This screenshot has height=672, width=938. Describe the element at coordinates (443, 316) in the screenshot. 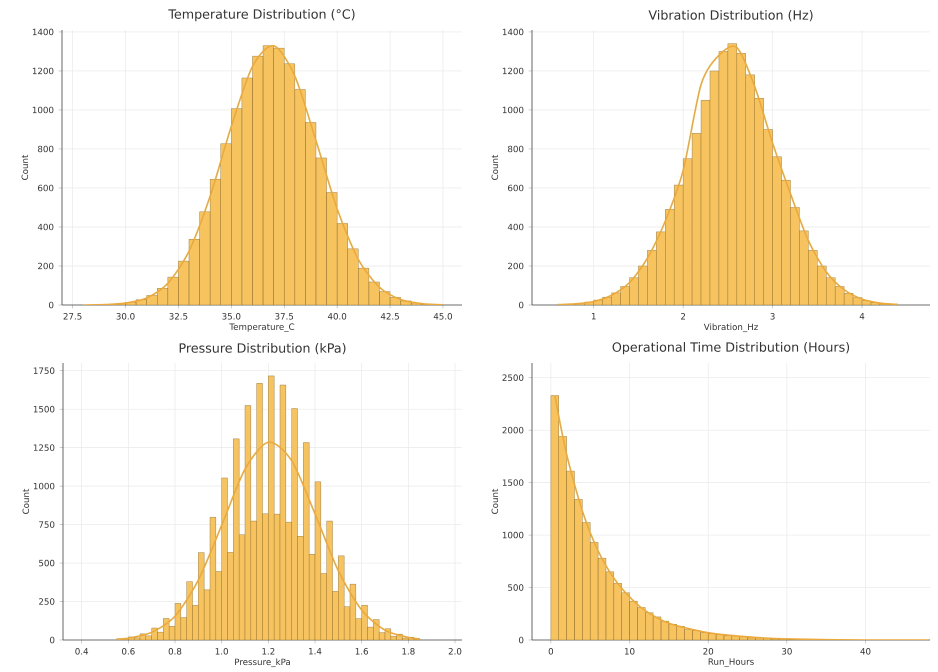

I see `x-tick-label: 45.0` at that location.